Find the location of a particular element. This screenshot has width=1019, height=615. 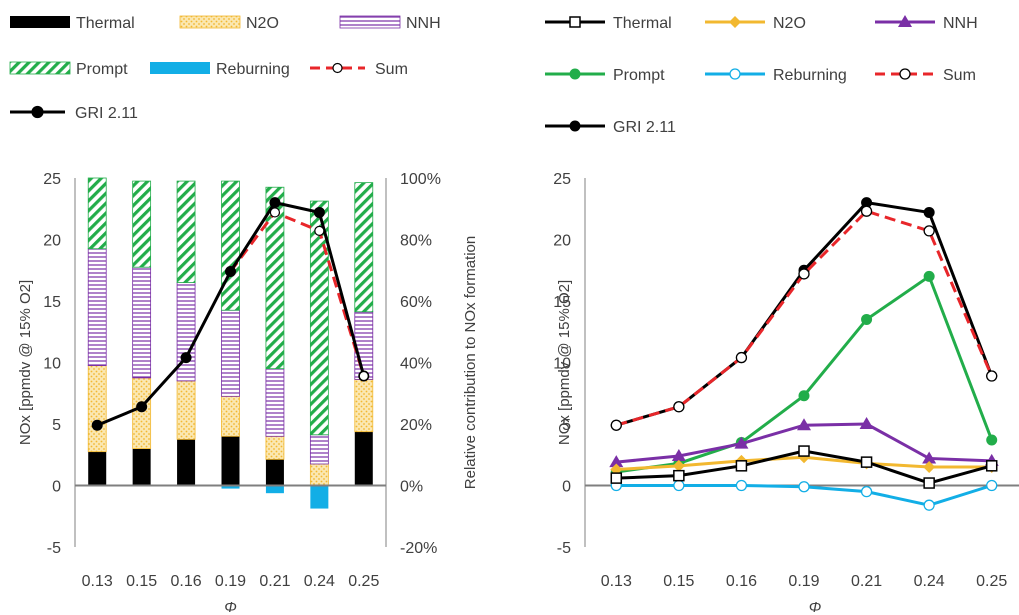

legend-label: Prompt is located at coordinates (102, 69).